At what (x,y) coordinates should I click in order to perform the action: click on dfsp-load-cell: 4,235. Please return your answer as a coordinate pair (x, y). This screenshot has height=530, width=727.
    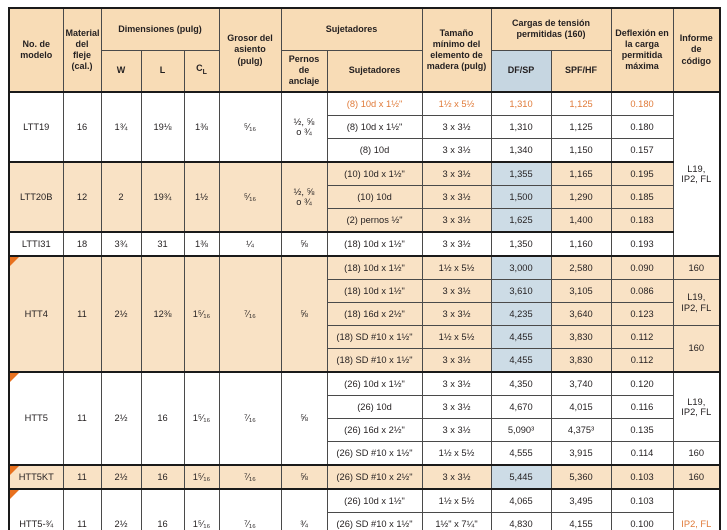
    Looking at the image, I should click on (521, 314).